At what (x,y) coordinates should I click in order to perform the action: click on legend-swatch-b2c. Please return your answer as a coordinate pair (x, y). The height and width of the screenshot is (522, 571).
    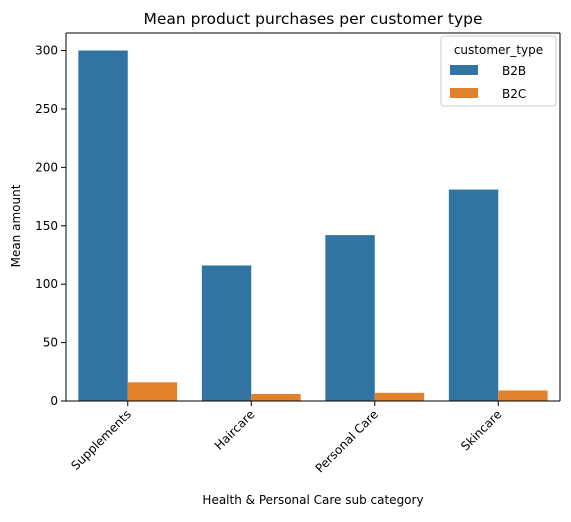
    Looking at the image, I should click on (464, 93).